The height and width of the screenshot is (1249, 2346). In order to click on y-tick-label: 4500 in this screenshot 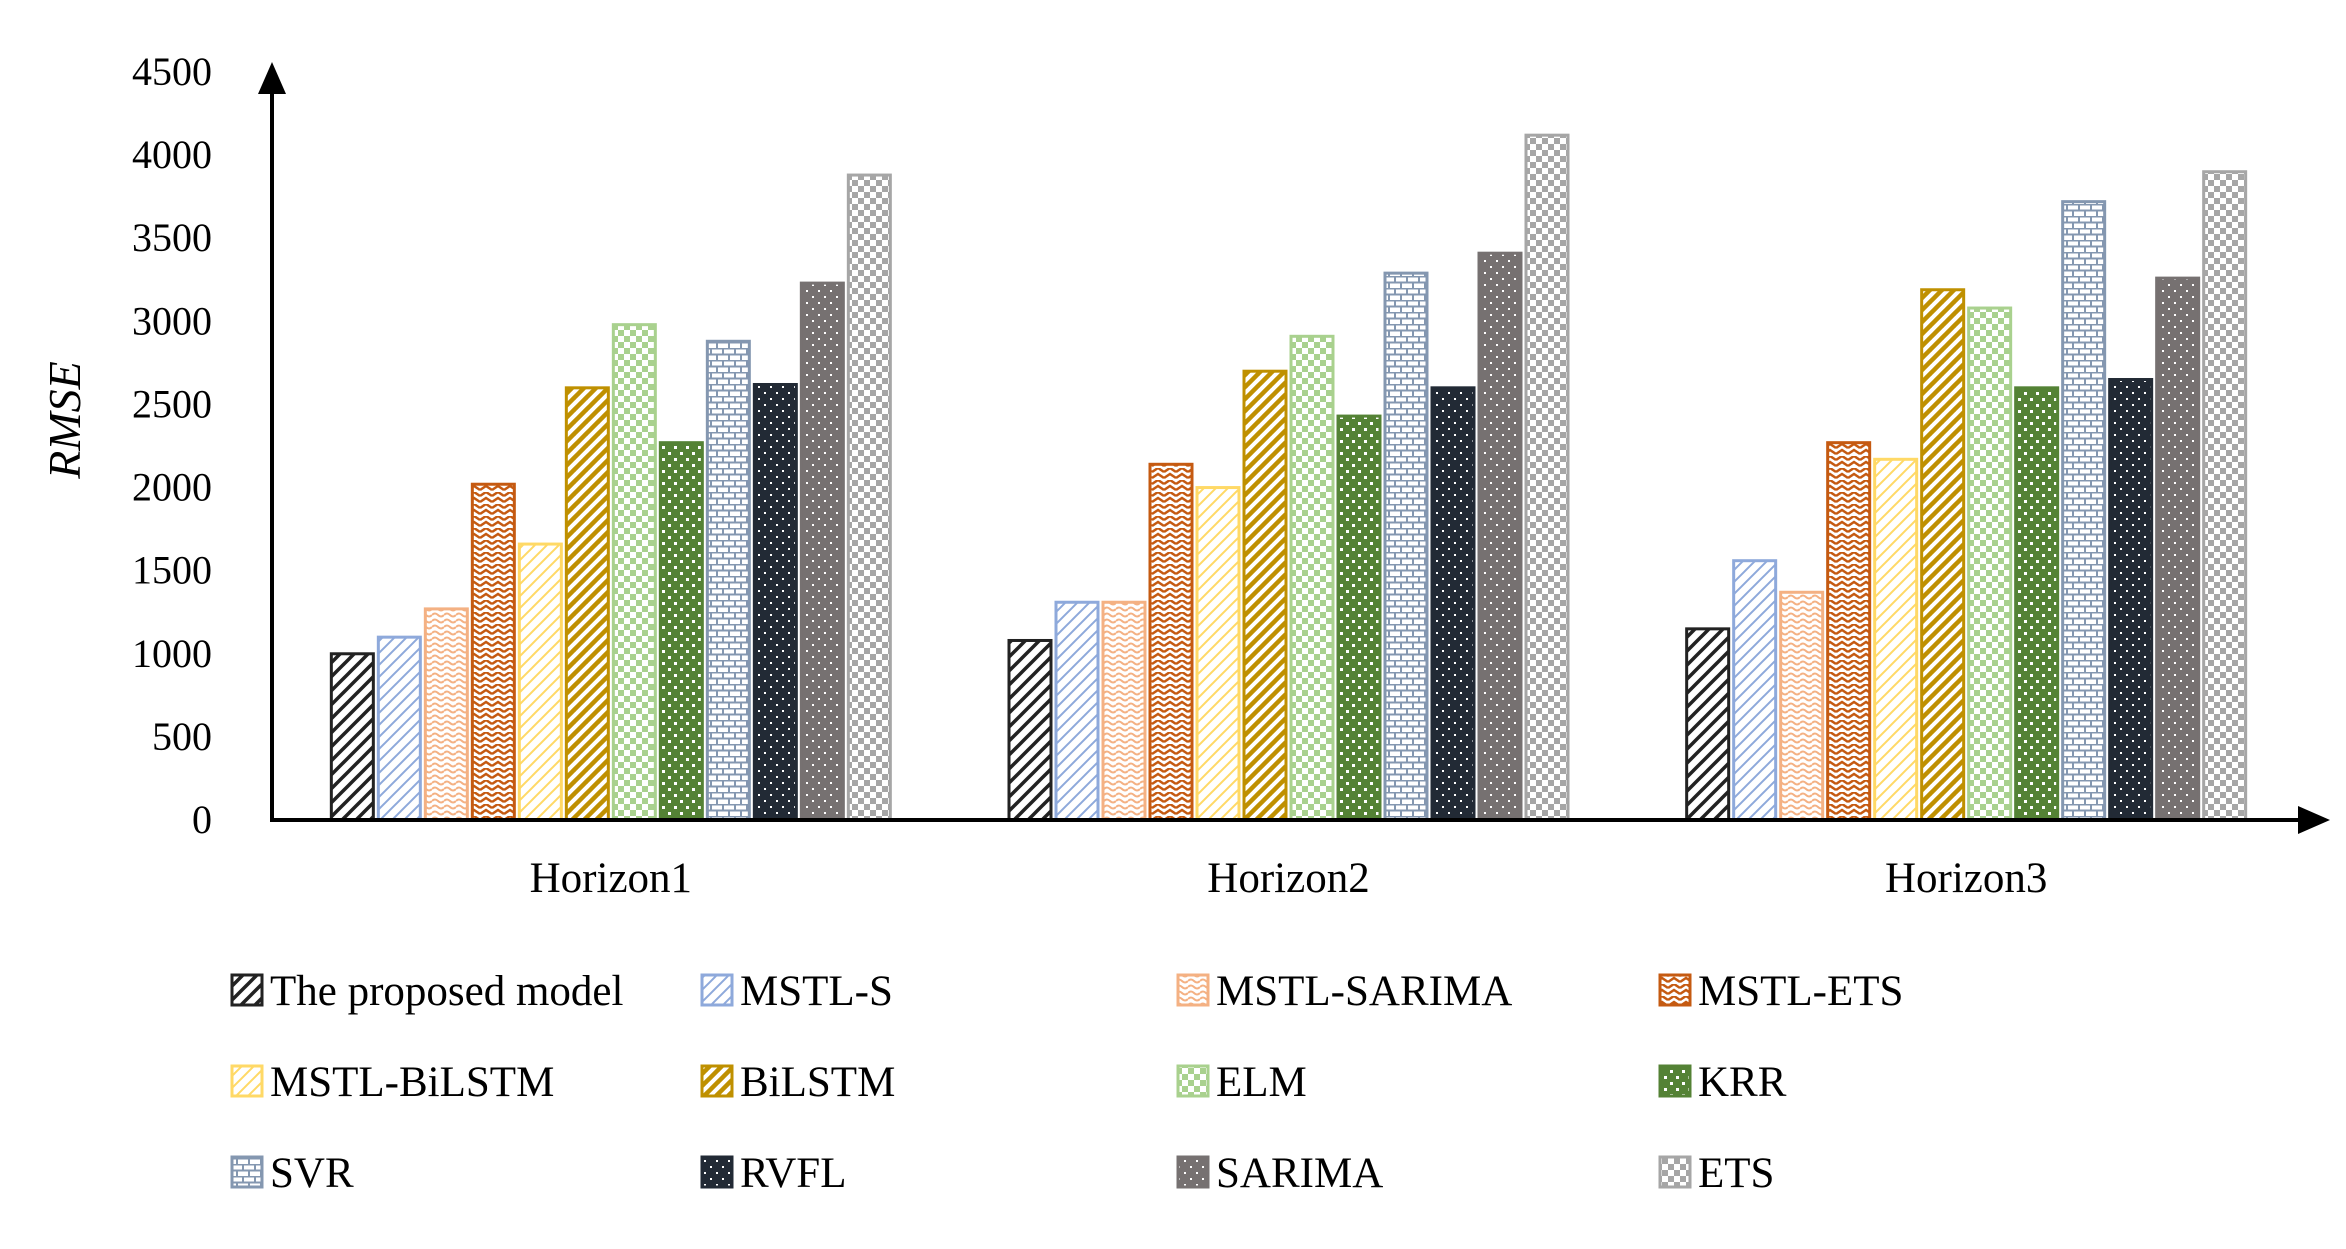, I will do `click(172, 71)`.